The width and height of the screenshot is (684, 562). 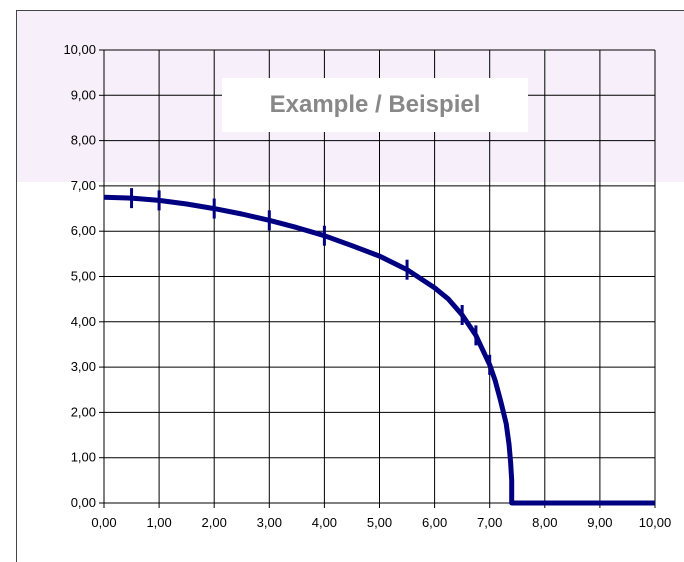 I want to click on x-tick-label: 7,00, so click(x=489, y=522).